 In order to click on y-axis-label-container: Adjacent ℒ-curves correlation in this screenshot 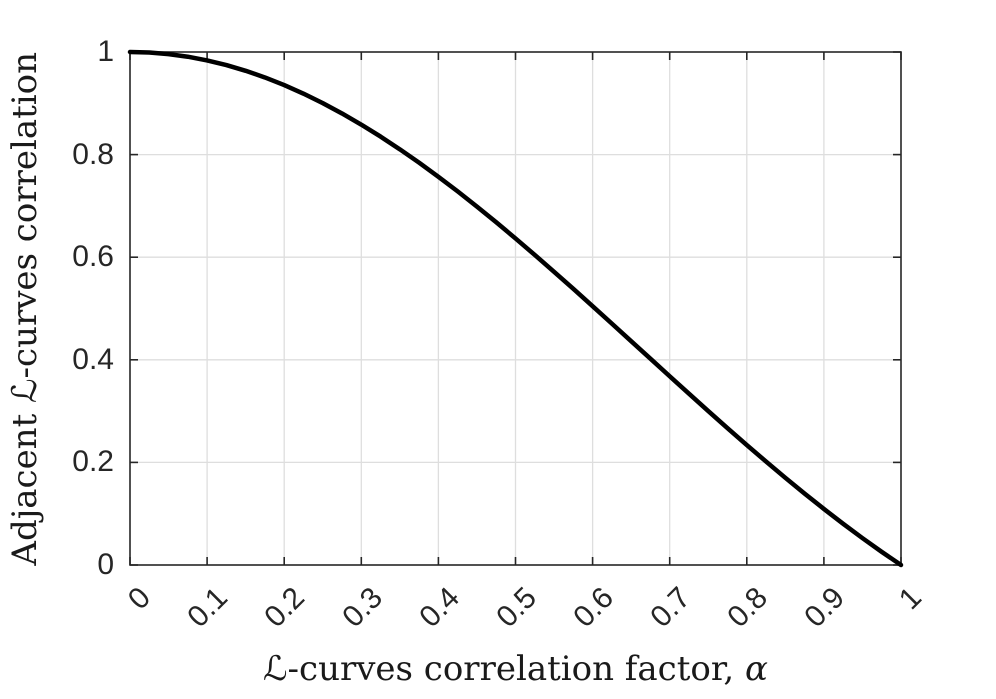, I will do `click(25, 308)`.